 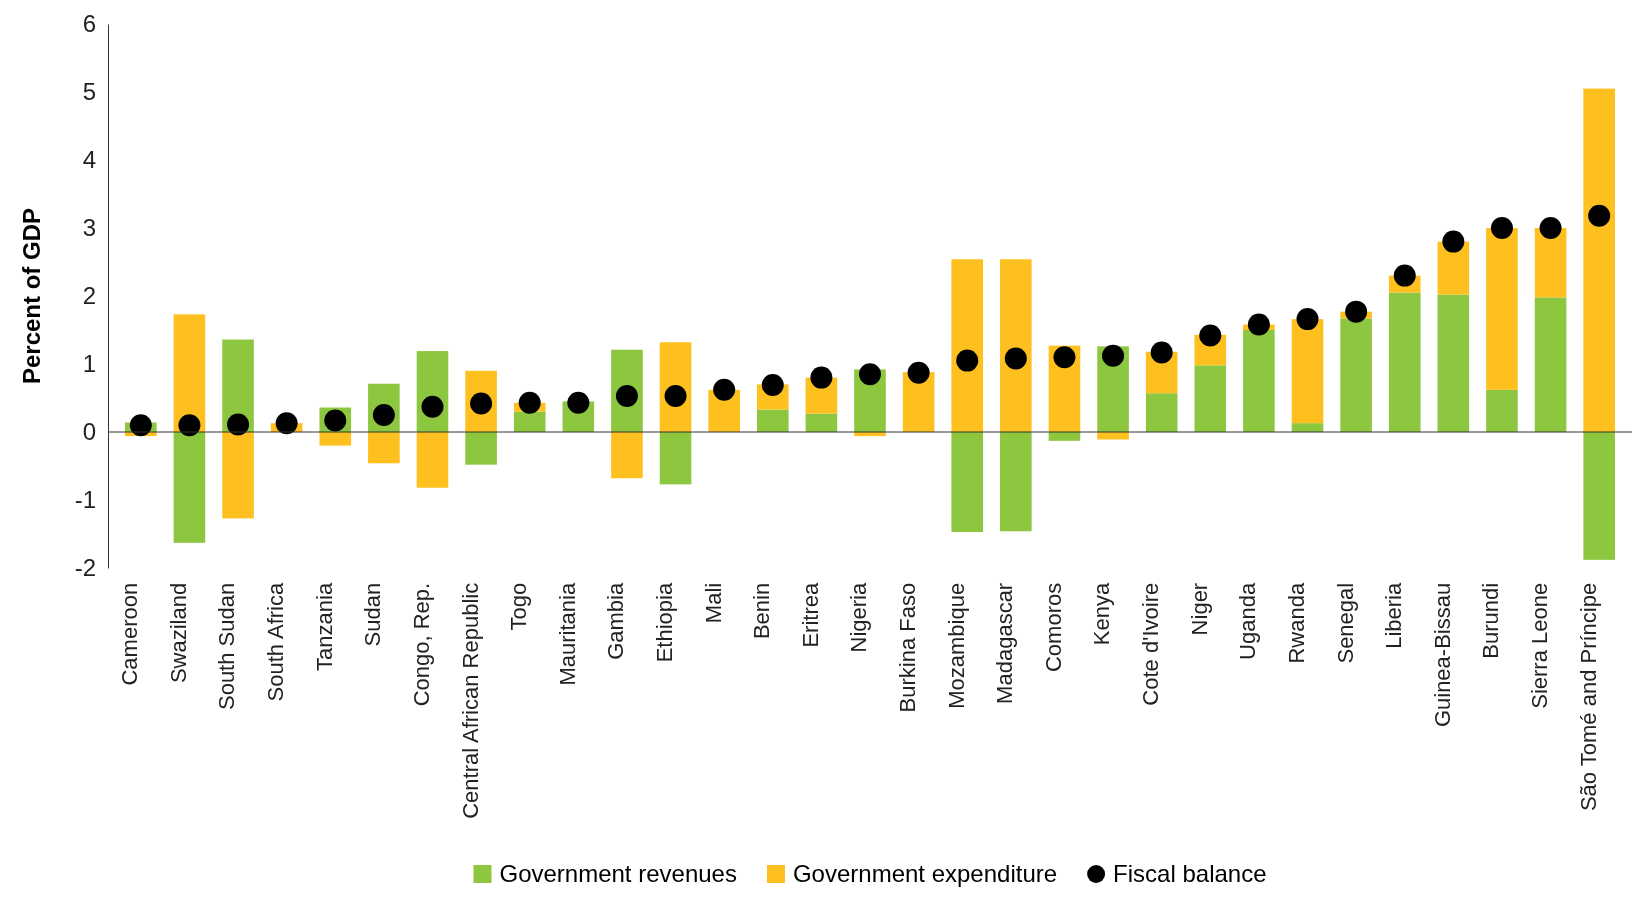 What do you see at coordinates (1296, 623) in the screenshot?
I see `x-tick-label: Rwanda` at bounding box center [1296, 623].